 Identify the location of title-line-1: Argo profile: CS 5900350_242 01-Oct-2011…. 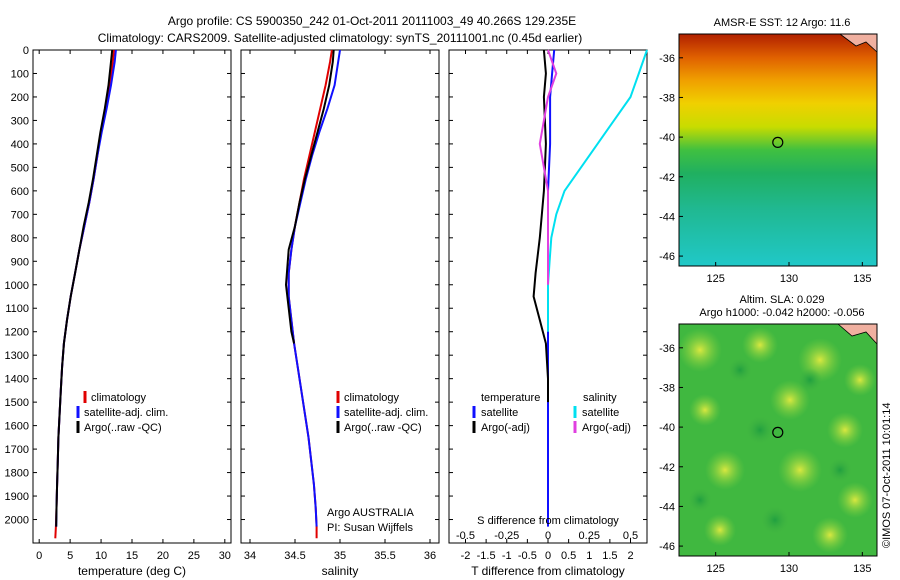
(372, 21).